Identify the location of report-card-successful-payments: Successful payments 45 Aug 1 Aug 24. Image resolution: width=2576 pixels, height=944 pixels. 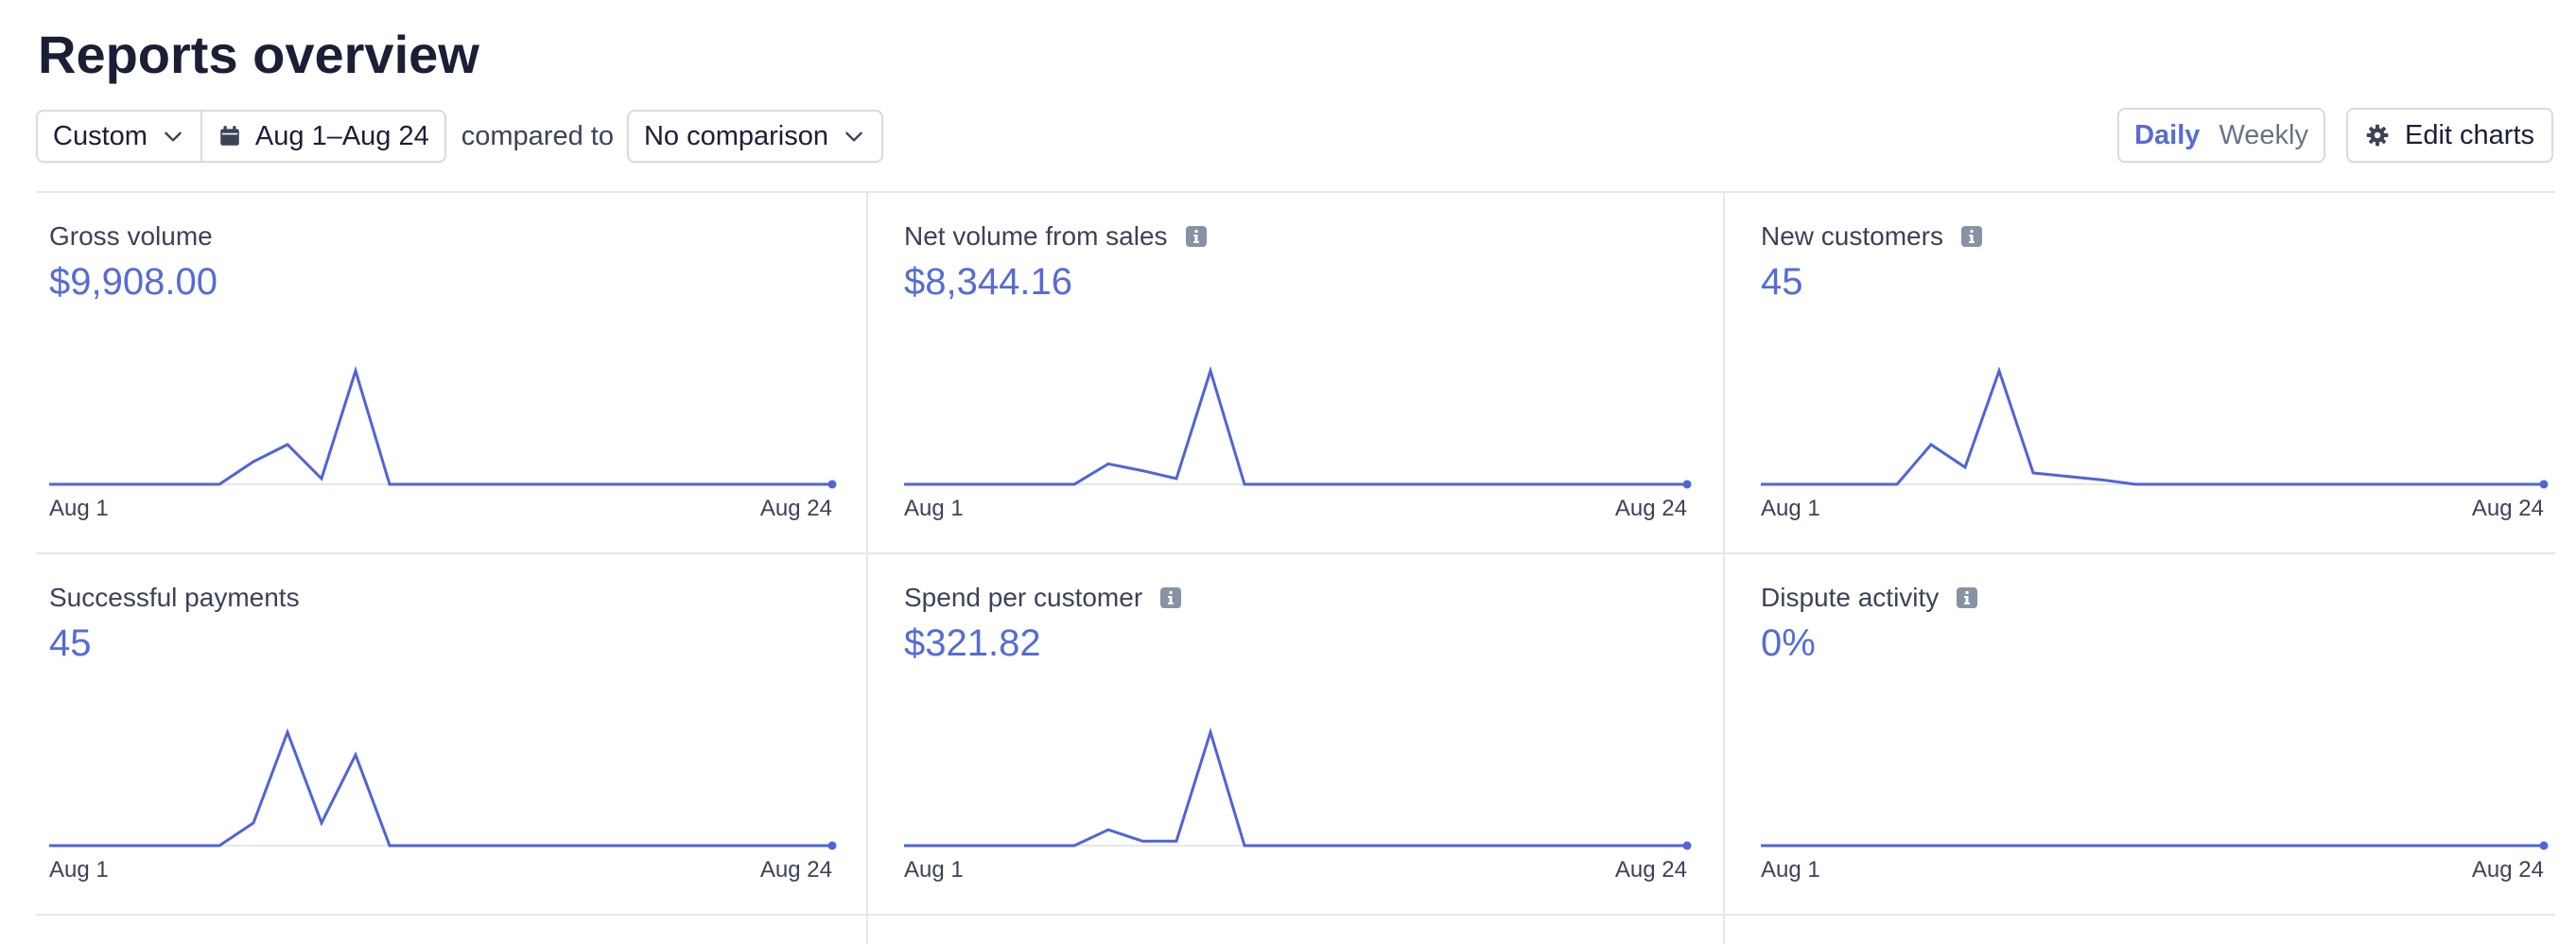
(465, 732).